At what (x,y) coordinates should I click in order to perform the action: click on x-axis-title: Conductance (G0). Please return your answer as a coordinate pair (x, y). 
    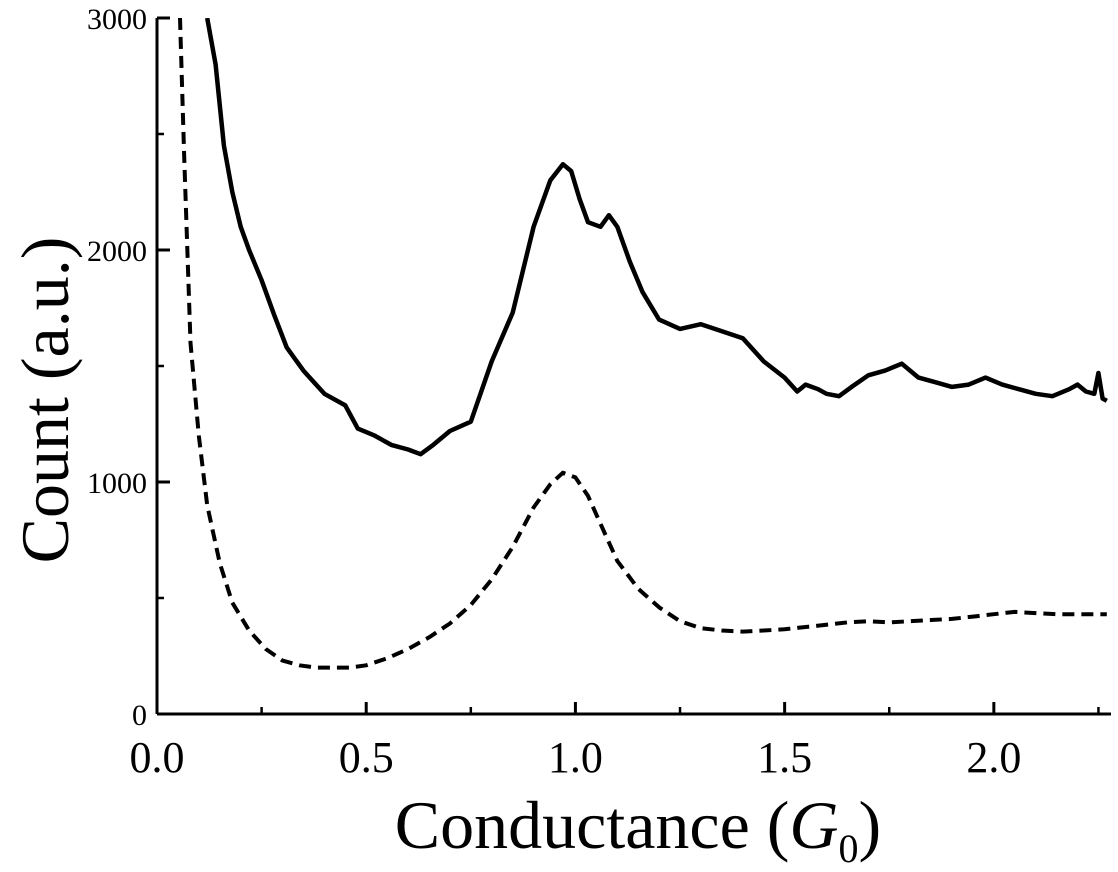
    Looking at the image, I should click on (638, 829).